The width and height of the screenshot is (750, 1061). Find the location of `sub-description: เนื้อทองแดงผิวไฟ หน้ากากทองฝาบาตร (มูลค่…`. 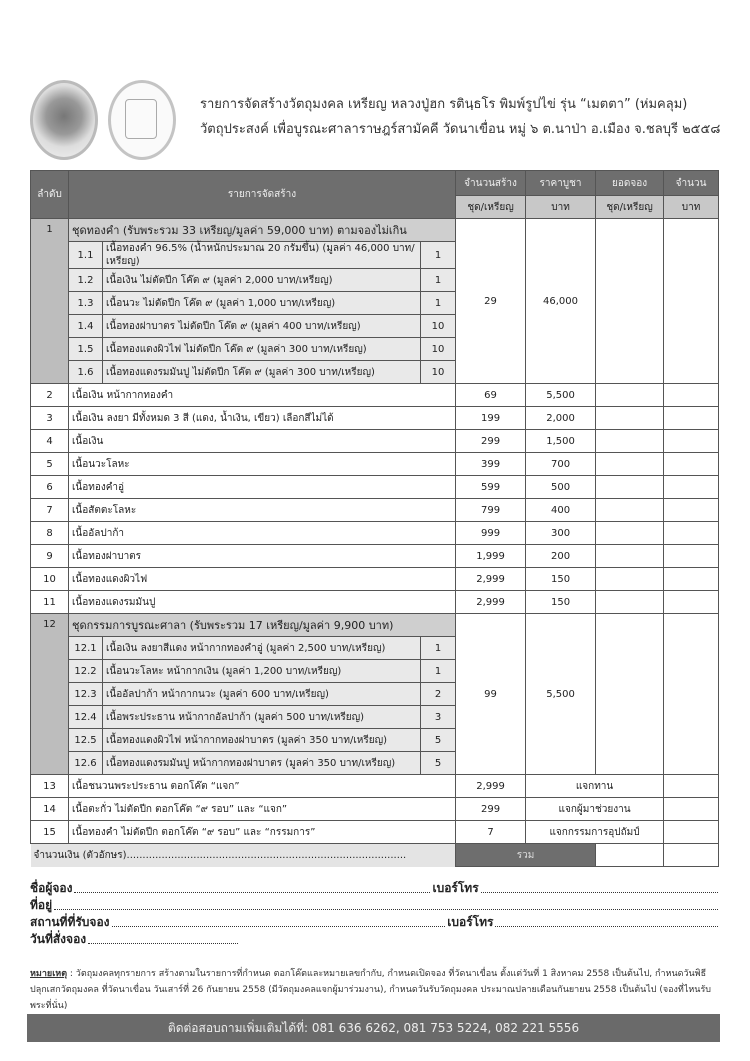

sub-description: เนื้อทองแดงผิวไฟ หน้ากากทองฝาบาตร (มูลค่… is located at coordinates (261, 740).